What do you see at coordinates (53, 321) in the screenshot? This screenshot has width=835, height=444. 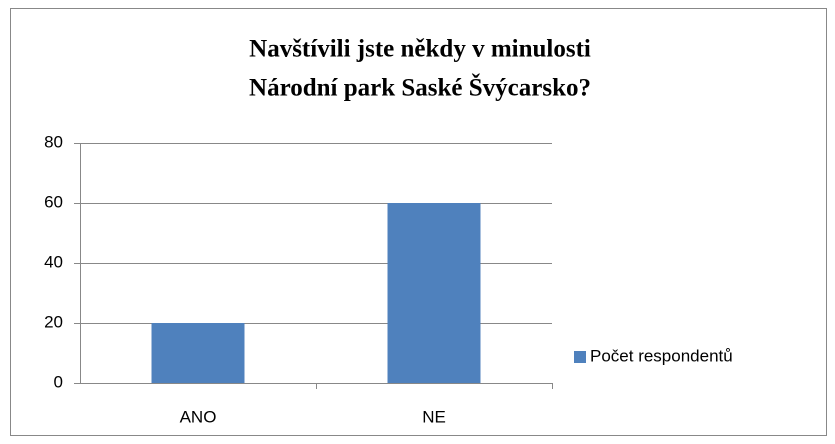 I see `y-tick-label: 20` at bounding box center [53, 321].